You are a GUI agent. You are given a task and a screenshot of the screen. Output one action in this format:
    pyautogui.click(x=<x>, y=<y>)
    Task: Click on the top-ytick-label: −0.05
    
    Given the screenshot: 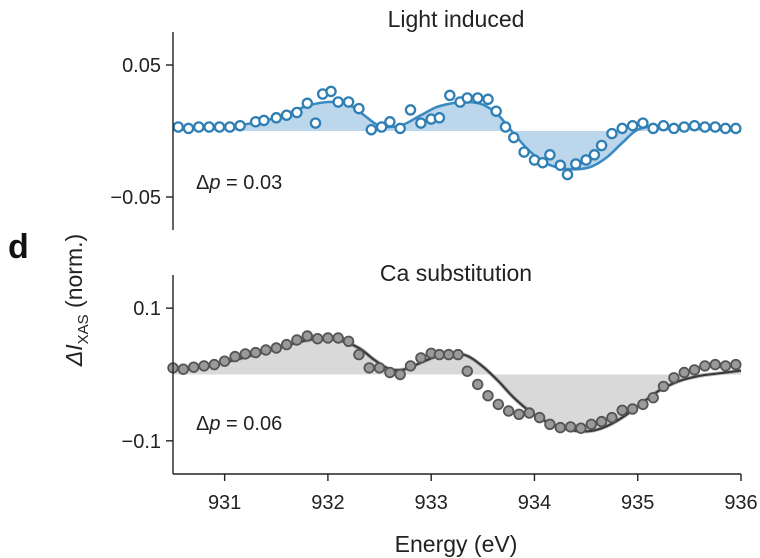 What is the action you would take?
    pyautogui.click(x=135, y=198)
    